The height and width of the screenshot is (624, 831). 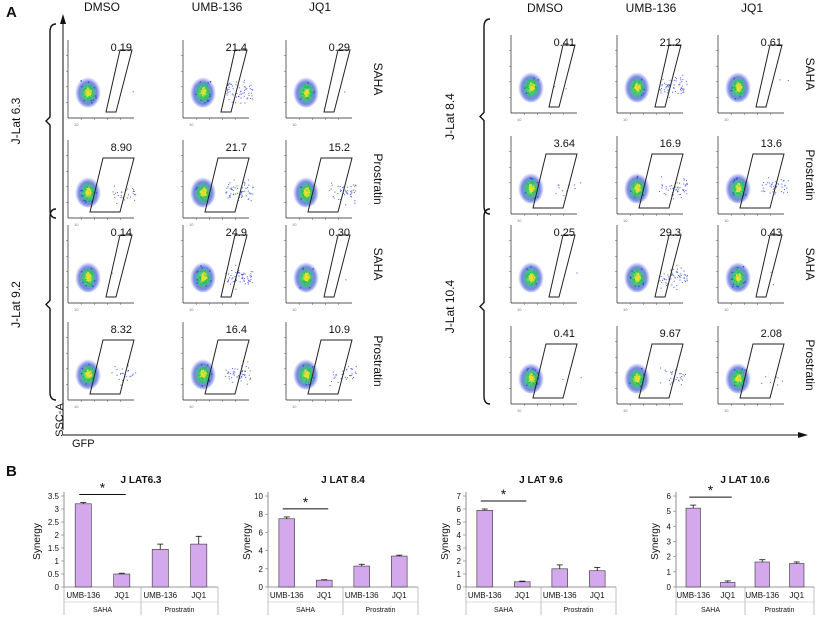 I want to click on gate-percent: 0.29, so click(x=339, y=48).